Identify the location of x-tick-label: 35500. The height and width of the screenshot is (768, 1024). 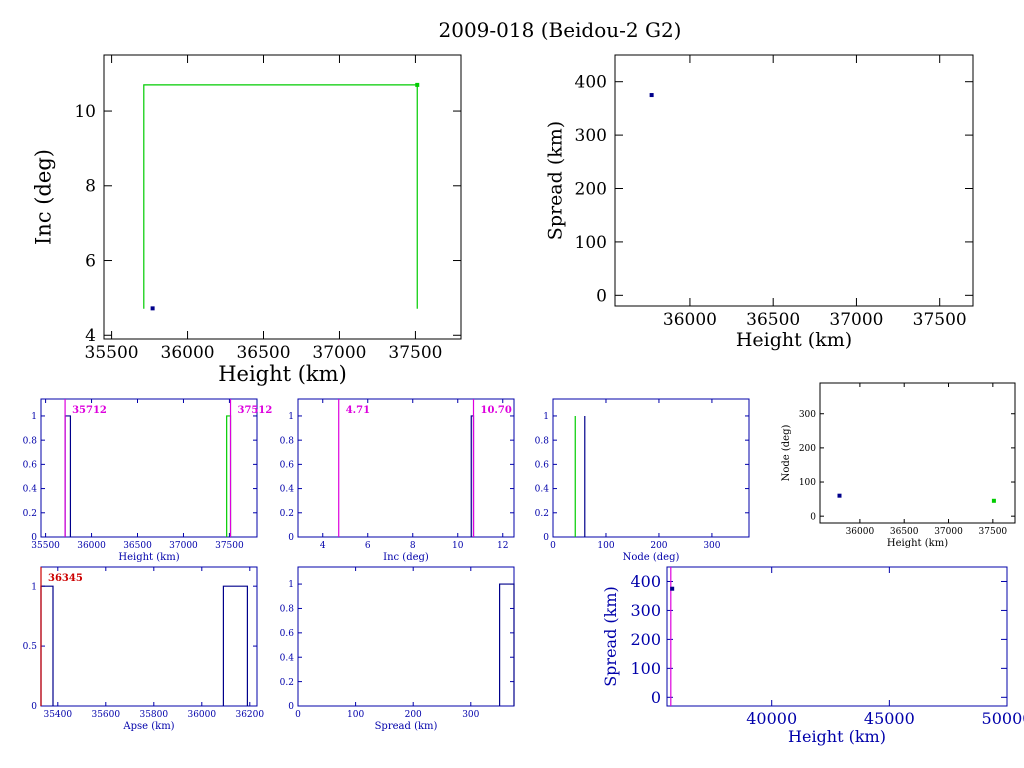
(112, 353).